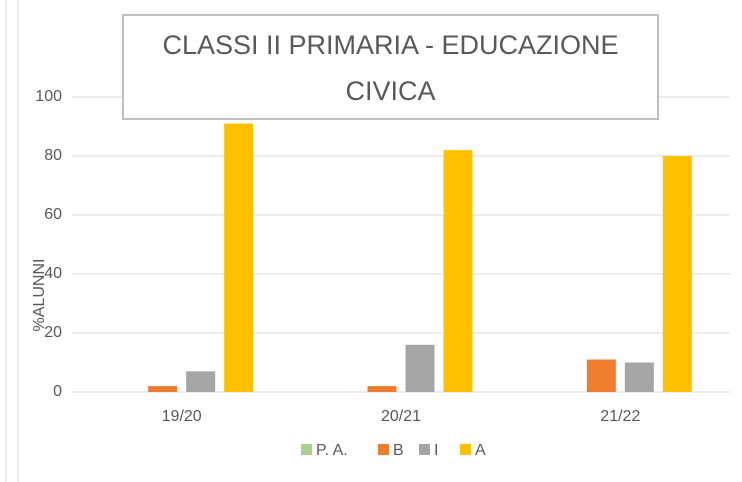  I want to click on legend-label: B, so click(398, 450).